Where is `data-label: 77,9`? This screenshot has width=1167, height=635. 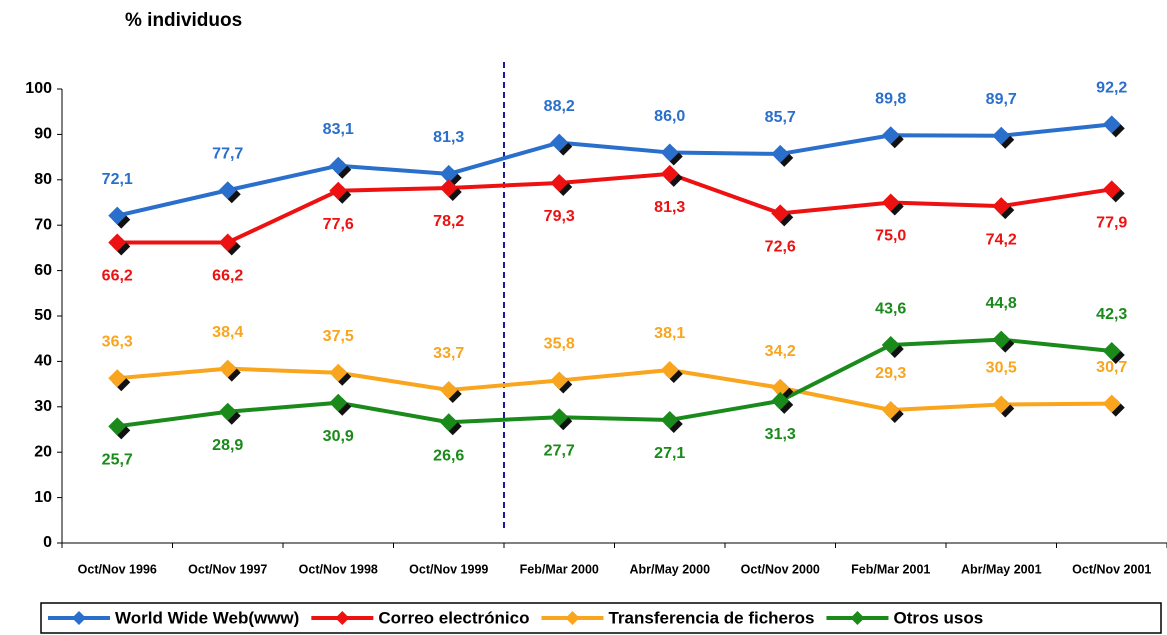
data-label: 77,9 is located at coordinates (1111, 223).